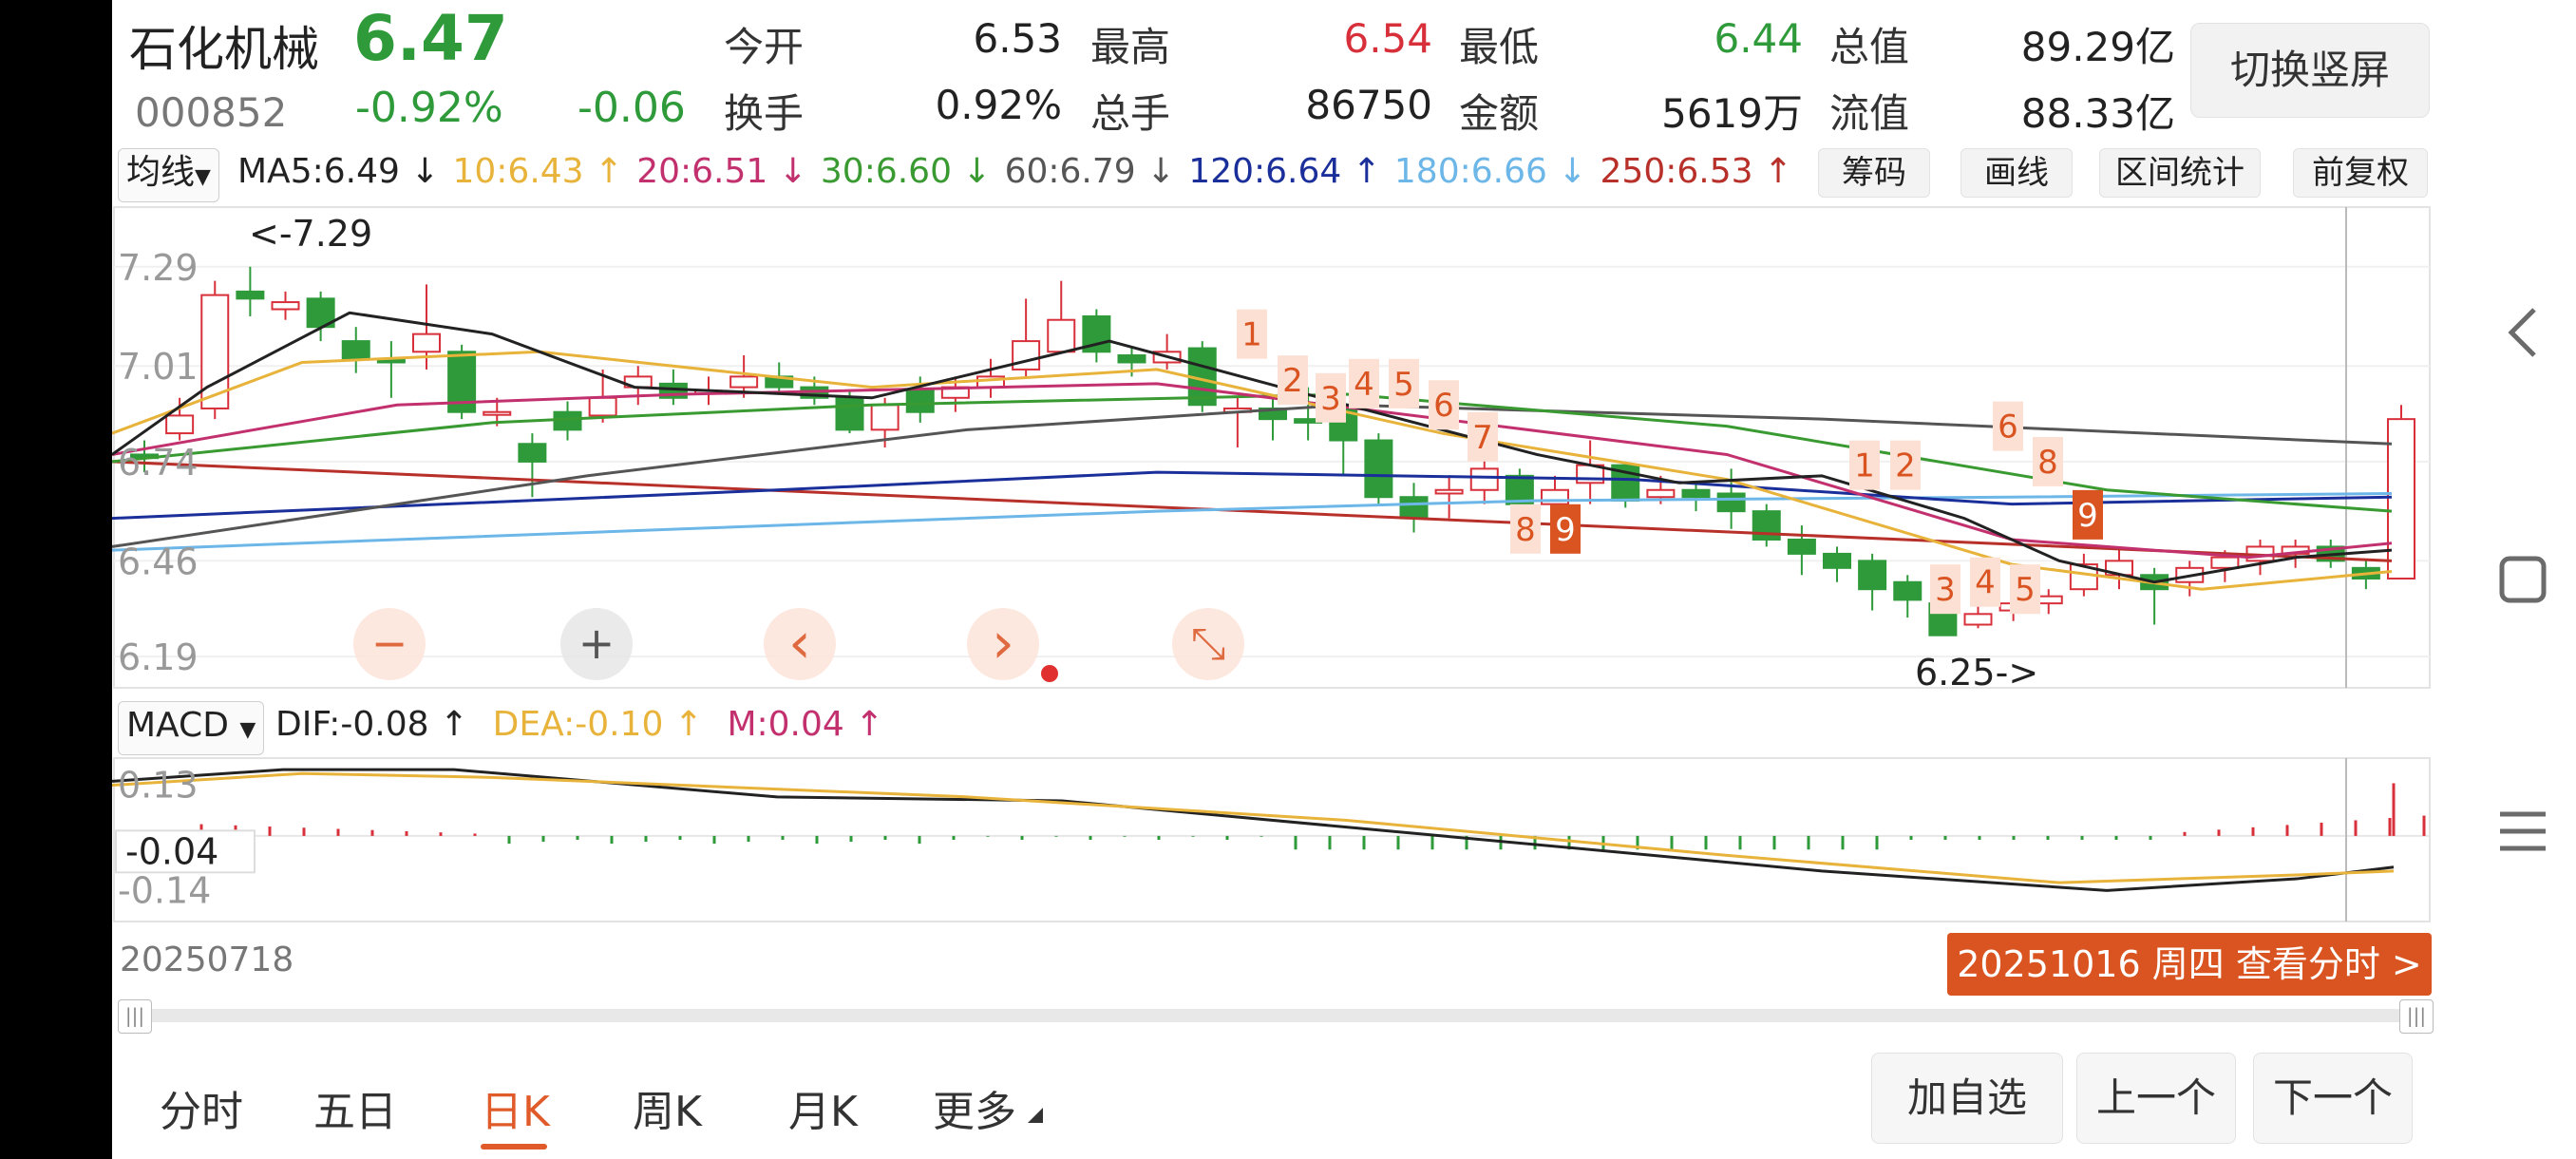  I want to click on sequence-count-label: 1, so click(1251, 335).